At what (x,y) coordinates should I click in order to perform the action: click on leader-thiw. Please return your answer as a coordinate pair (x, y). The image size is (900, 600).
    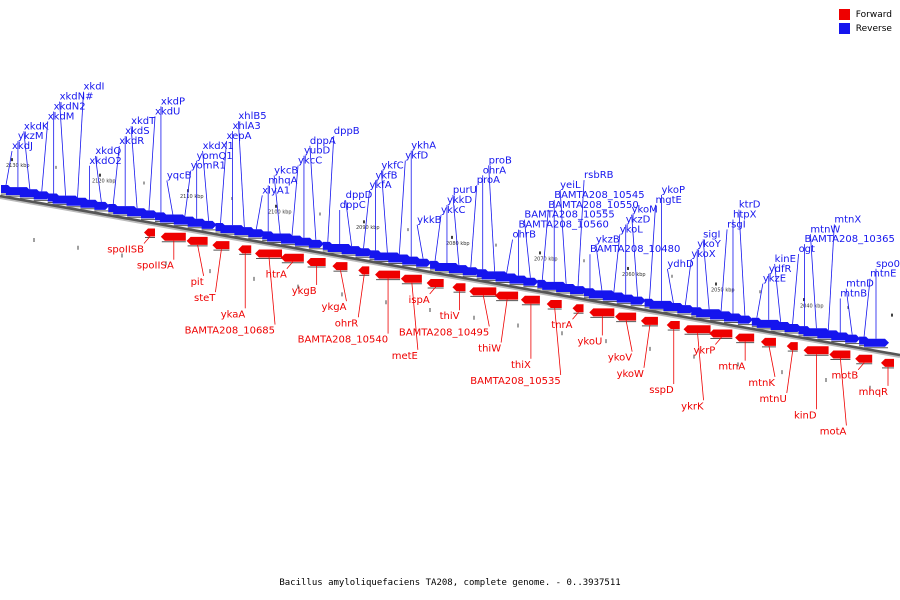
    Looking at the image, I should click on (504, 321).